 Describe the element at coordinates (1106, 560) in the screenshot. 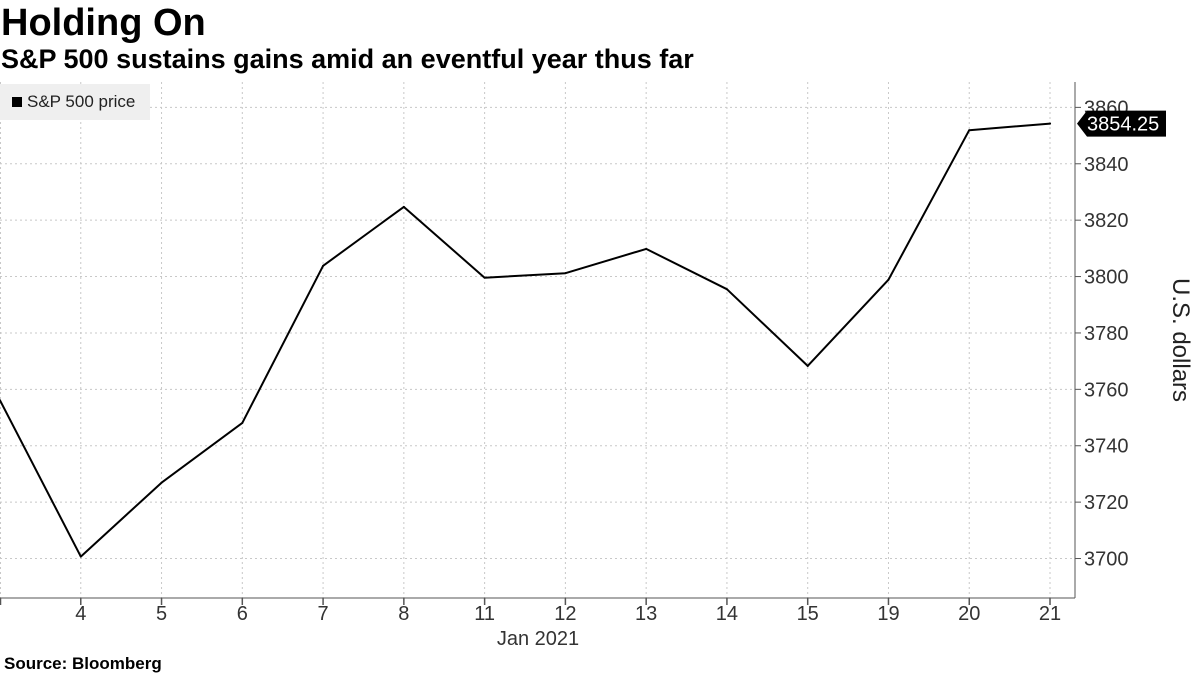

I see `y-tick-label: 3700` at that location.